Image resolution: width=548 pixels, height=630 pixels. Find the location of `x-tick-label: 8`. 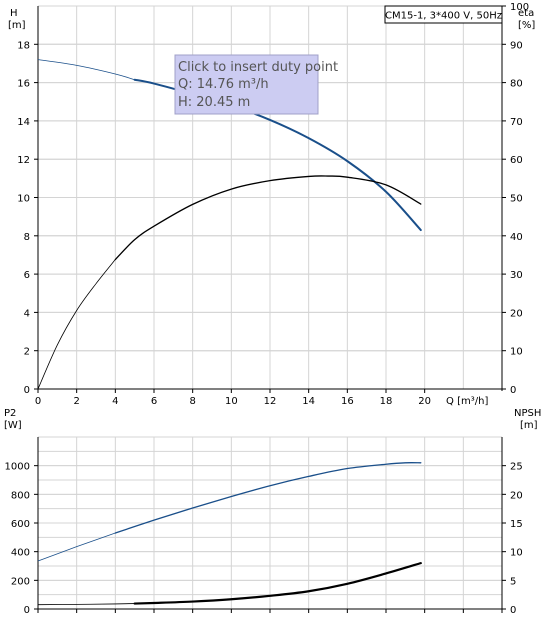

x-tick-label: 8 is located at coordinates (192, 401).